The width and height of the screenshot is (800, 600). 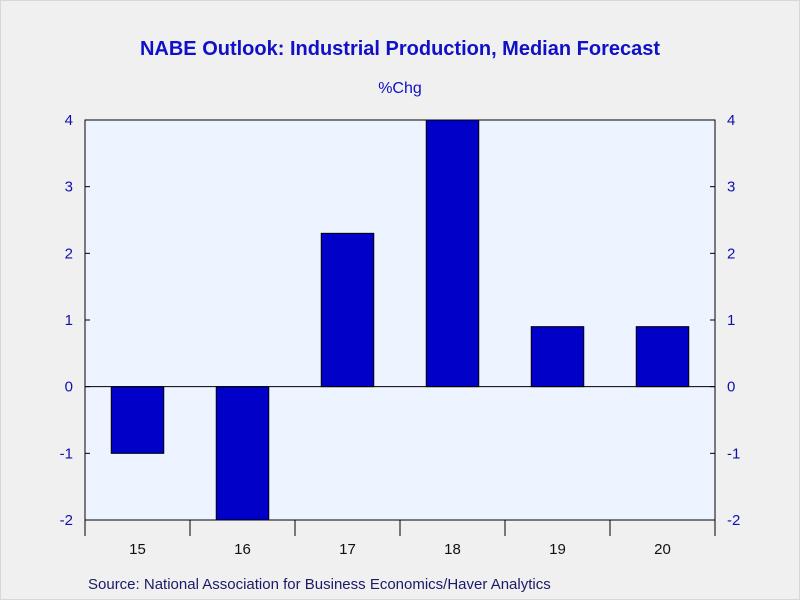 I want to click on x-tick-label: 17, so click(x=347, y=549).